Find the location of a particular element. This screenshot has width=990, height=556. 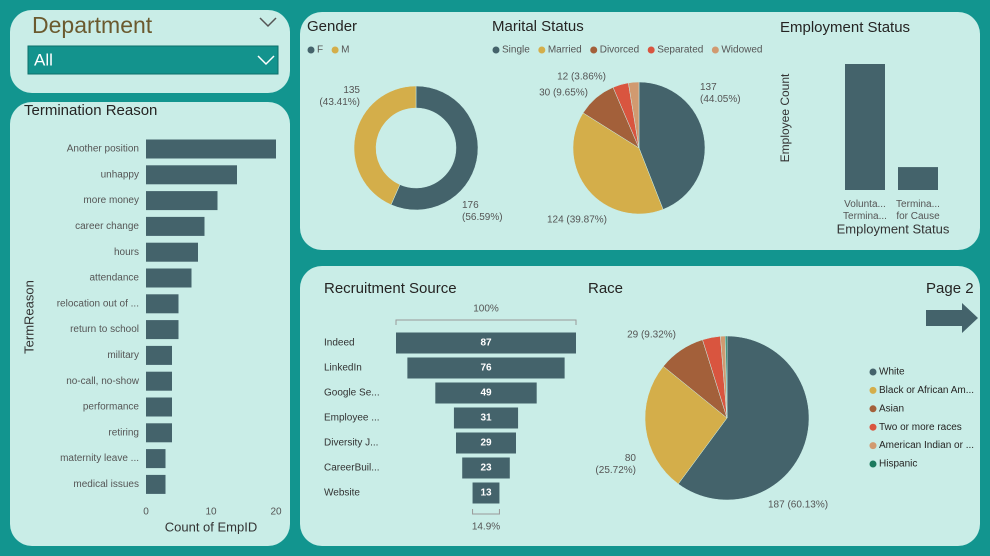

data-label: 31 is located at coordinates (486, 418).